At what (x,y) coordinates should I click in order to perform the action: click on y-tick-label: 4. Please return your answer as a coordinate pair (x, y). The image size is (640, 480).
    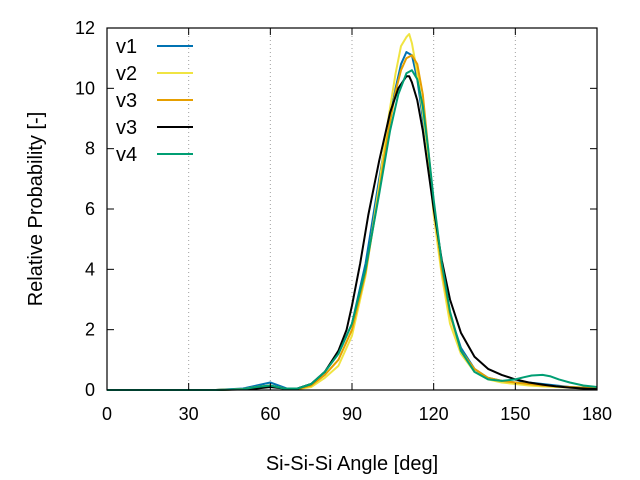
    Looking at the image, I should click on (90, 269).